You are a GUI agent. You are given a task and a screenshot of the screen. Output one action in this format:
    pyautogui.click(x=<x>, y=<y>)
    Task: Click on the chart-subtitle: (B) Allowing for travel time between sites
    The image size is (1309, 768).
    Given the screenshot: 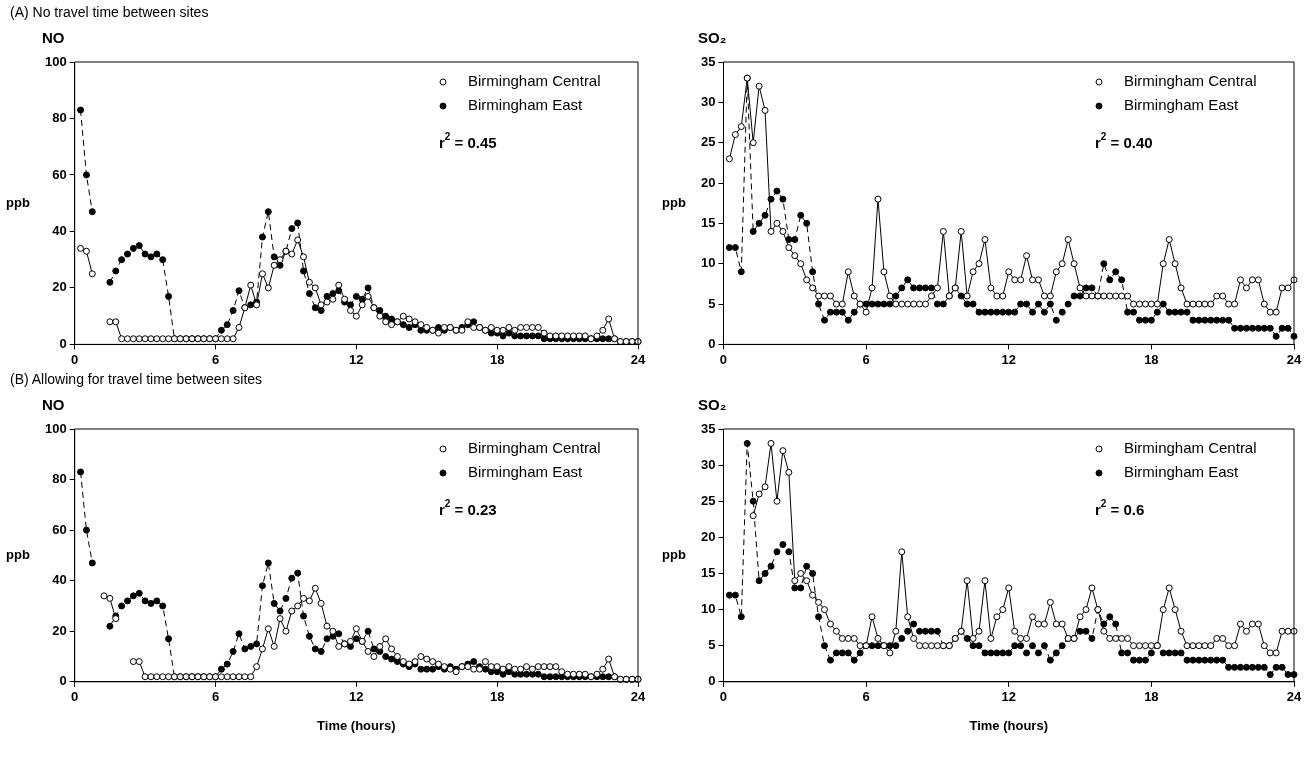 What is the action you would take?
    pyautogui.click(x=136, y=380)
    